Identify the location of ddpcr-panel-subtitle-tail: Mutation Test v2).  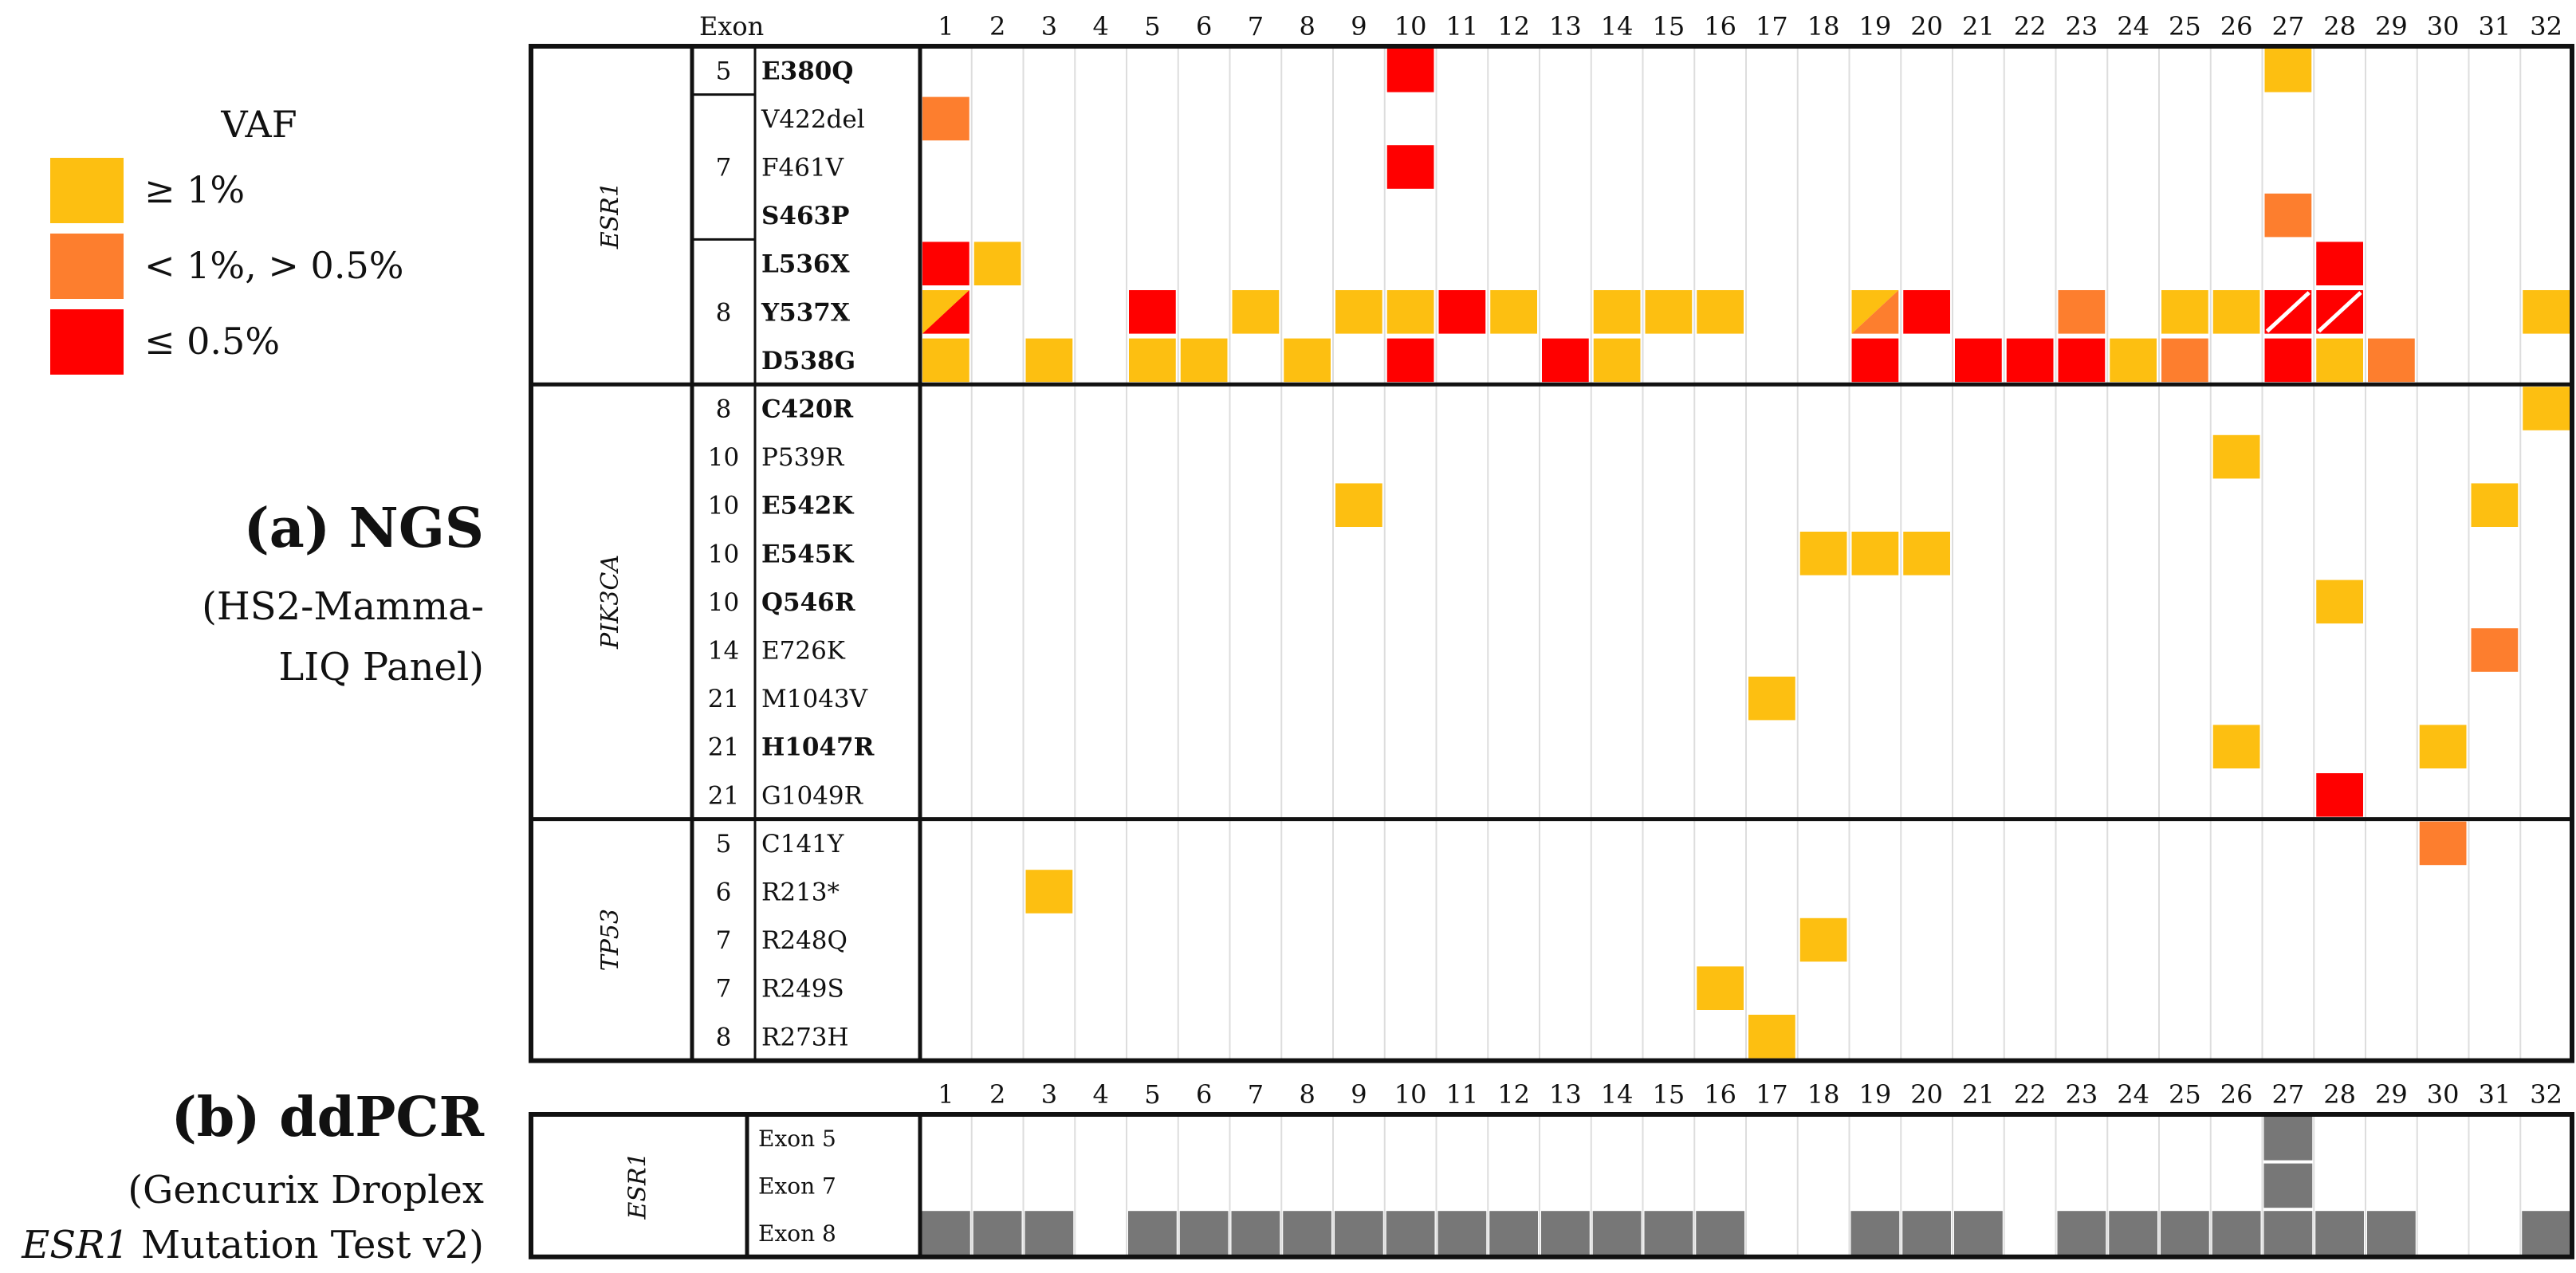
(307, 1245).